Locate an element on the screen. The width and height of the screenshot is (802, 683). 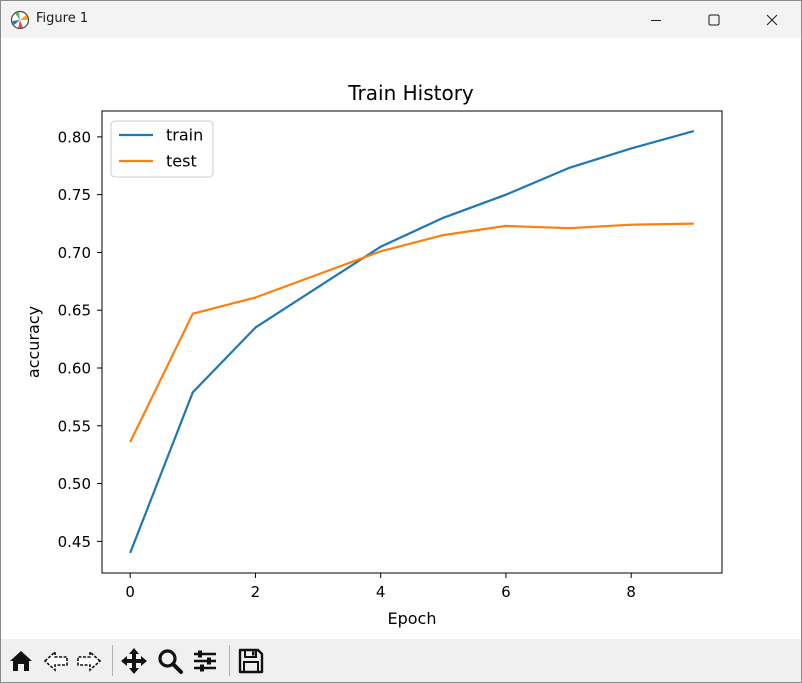
legend: train test is located at coordinates (162, 149).